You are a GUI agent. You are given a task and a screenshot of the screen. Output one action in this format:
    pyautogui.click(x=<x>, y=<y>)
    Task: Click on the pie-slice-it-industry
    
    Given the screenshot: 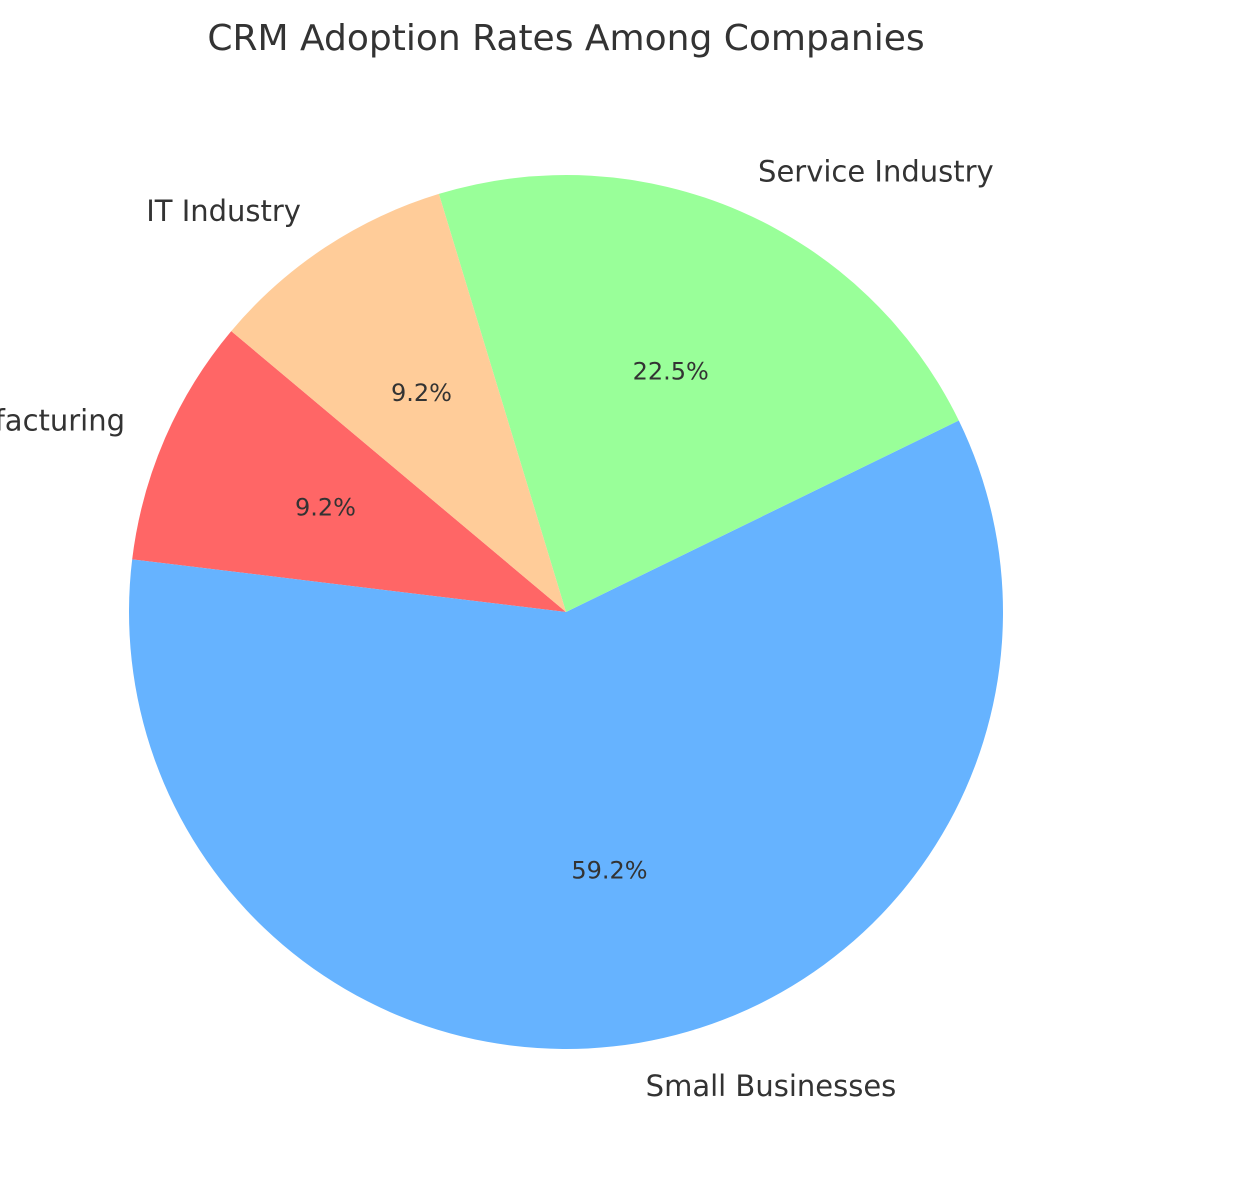 What is the action you would take?
    pyautogui.click(x=398, y=402)
    